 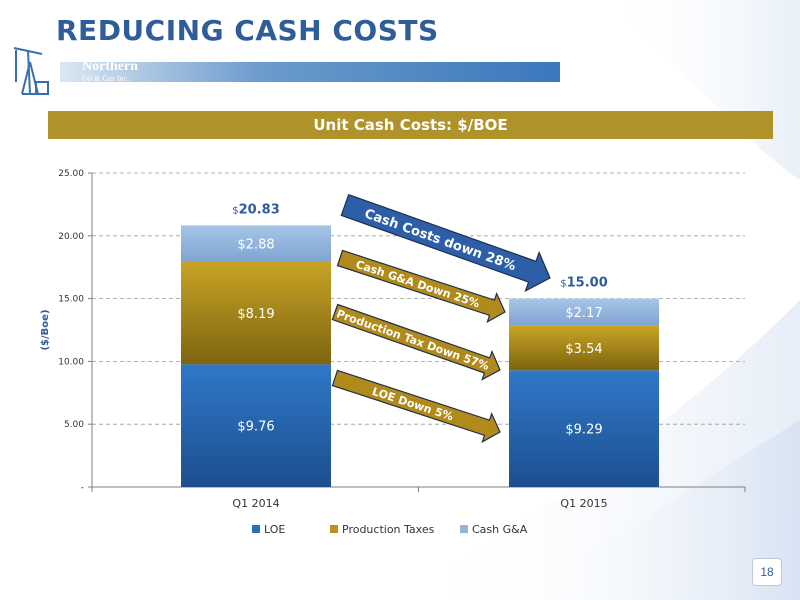 I want to click on legend-label: LOE, so click(x=274, y=529).